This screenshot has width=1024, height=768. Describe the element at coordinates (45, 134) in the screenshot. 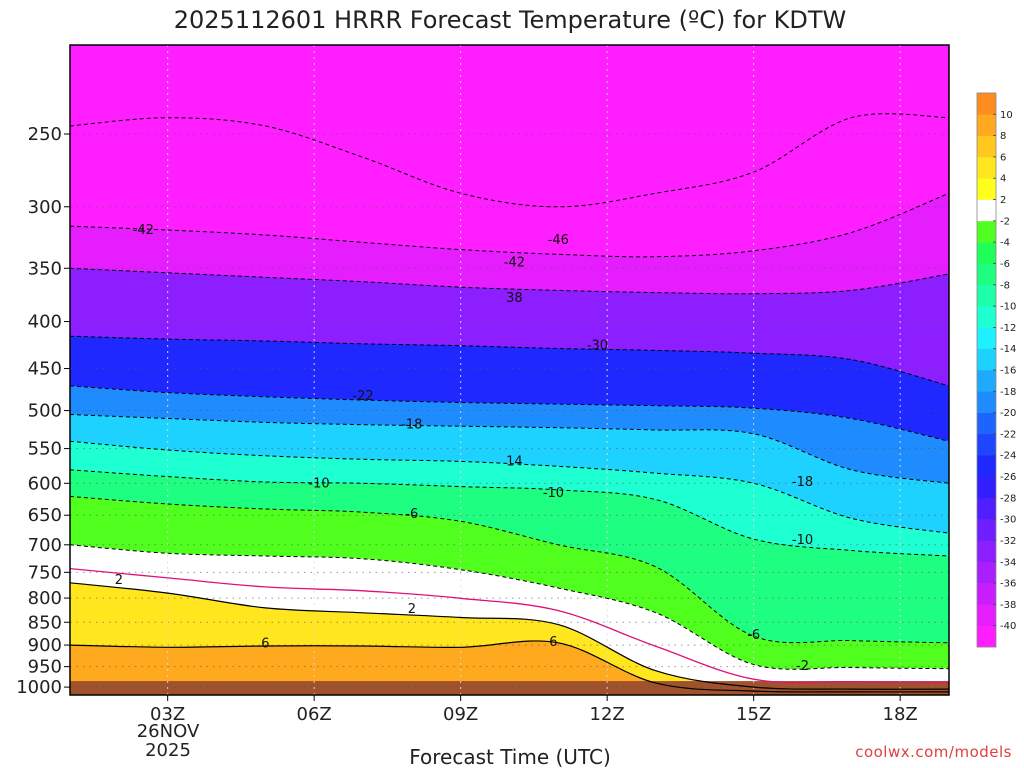

I see `y-tick-label: 250` at that location.